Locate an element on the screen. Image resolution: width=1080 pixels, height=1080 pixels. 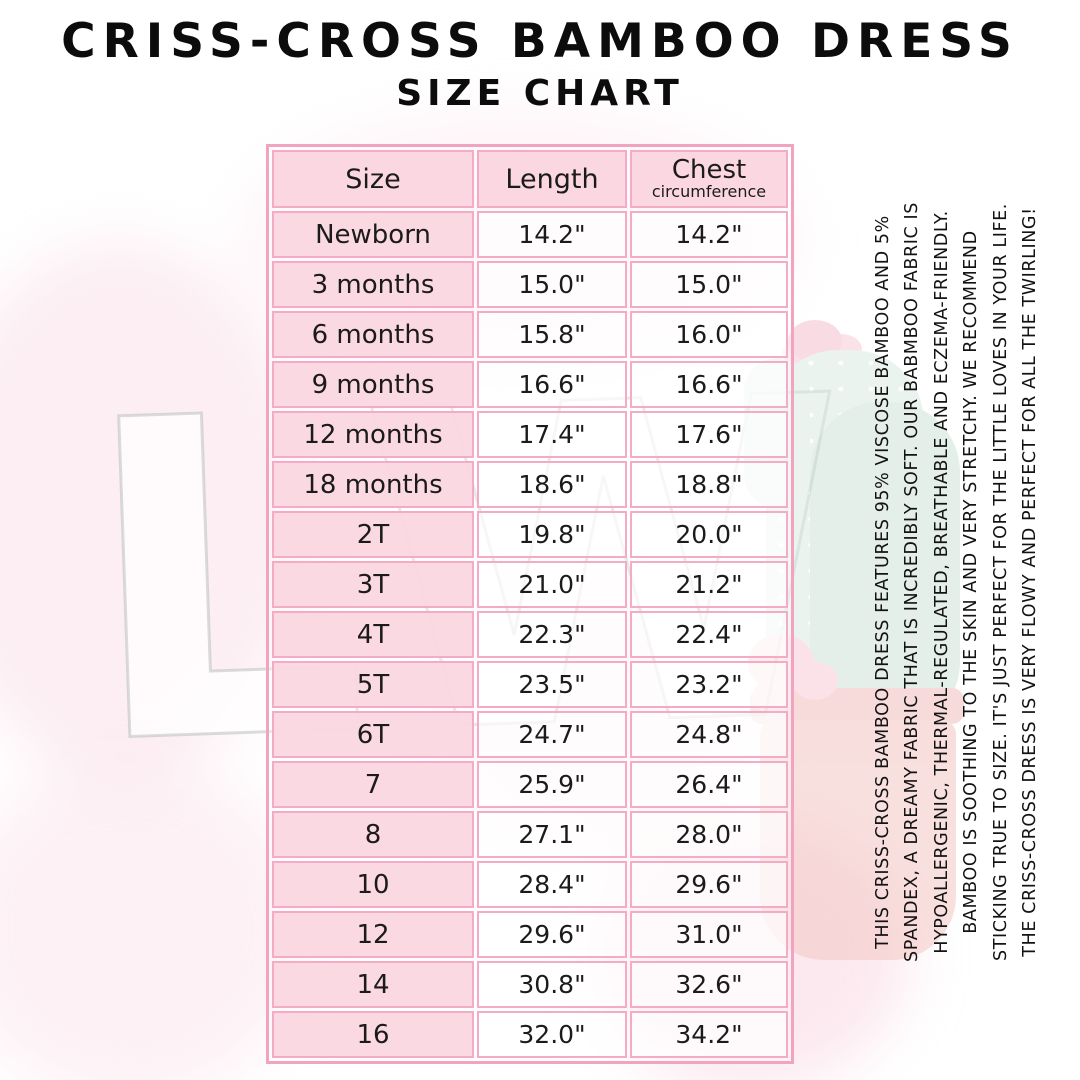
col-header-chest-main: Chest is located at coordinates (709, 169).